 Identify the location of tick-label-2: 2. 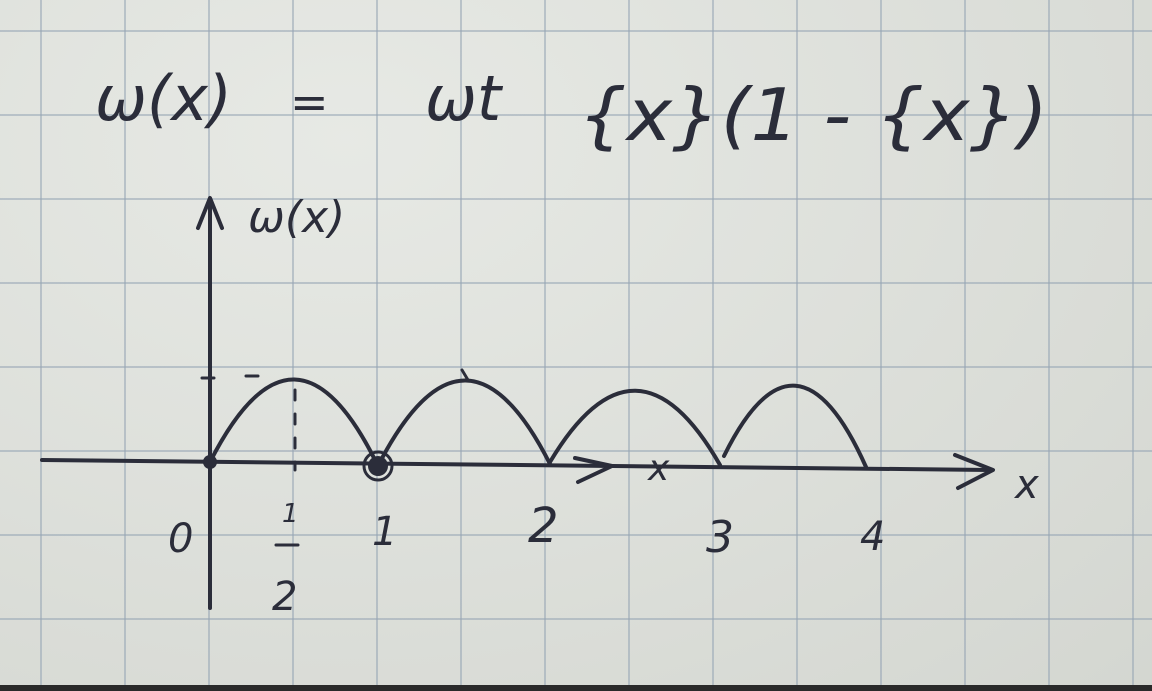
(543, 526).